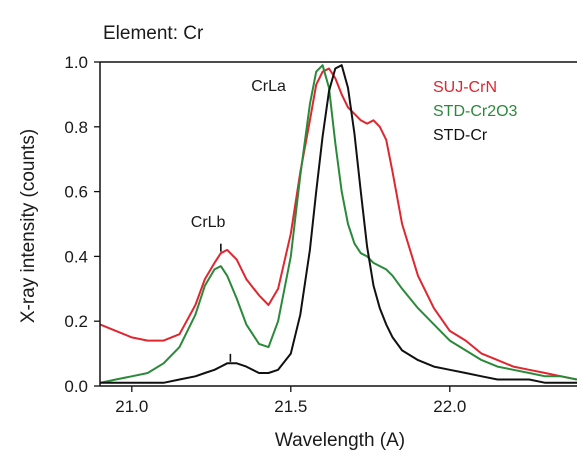 This screenshot has width=577, height=461. I want to click on legend-entry-2: STD-Cr2O3, so click(475, 111).